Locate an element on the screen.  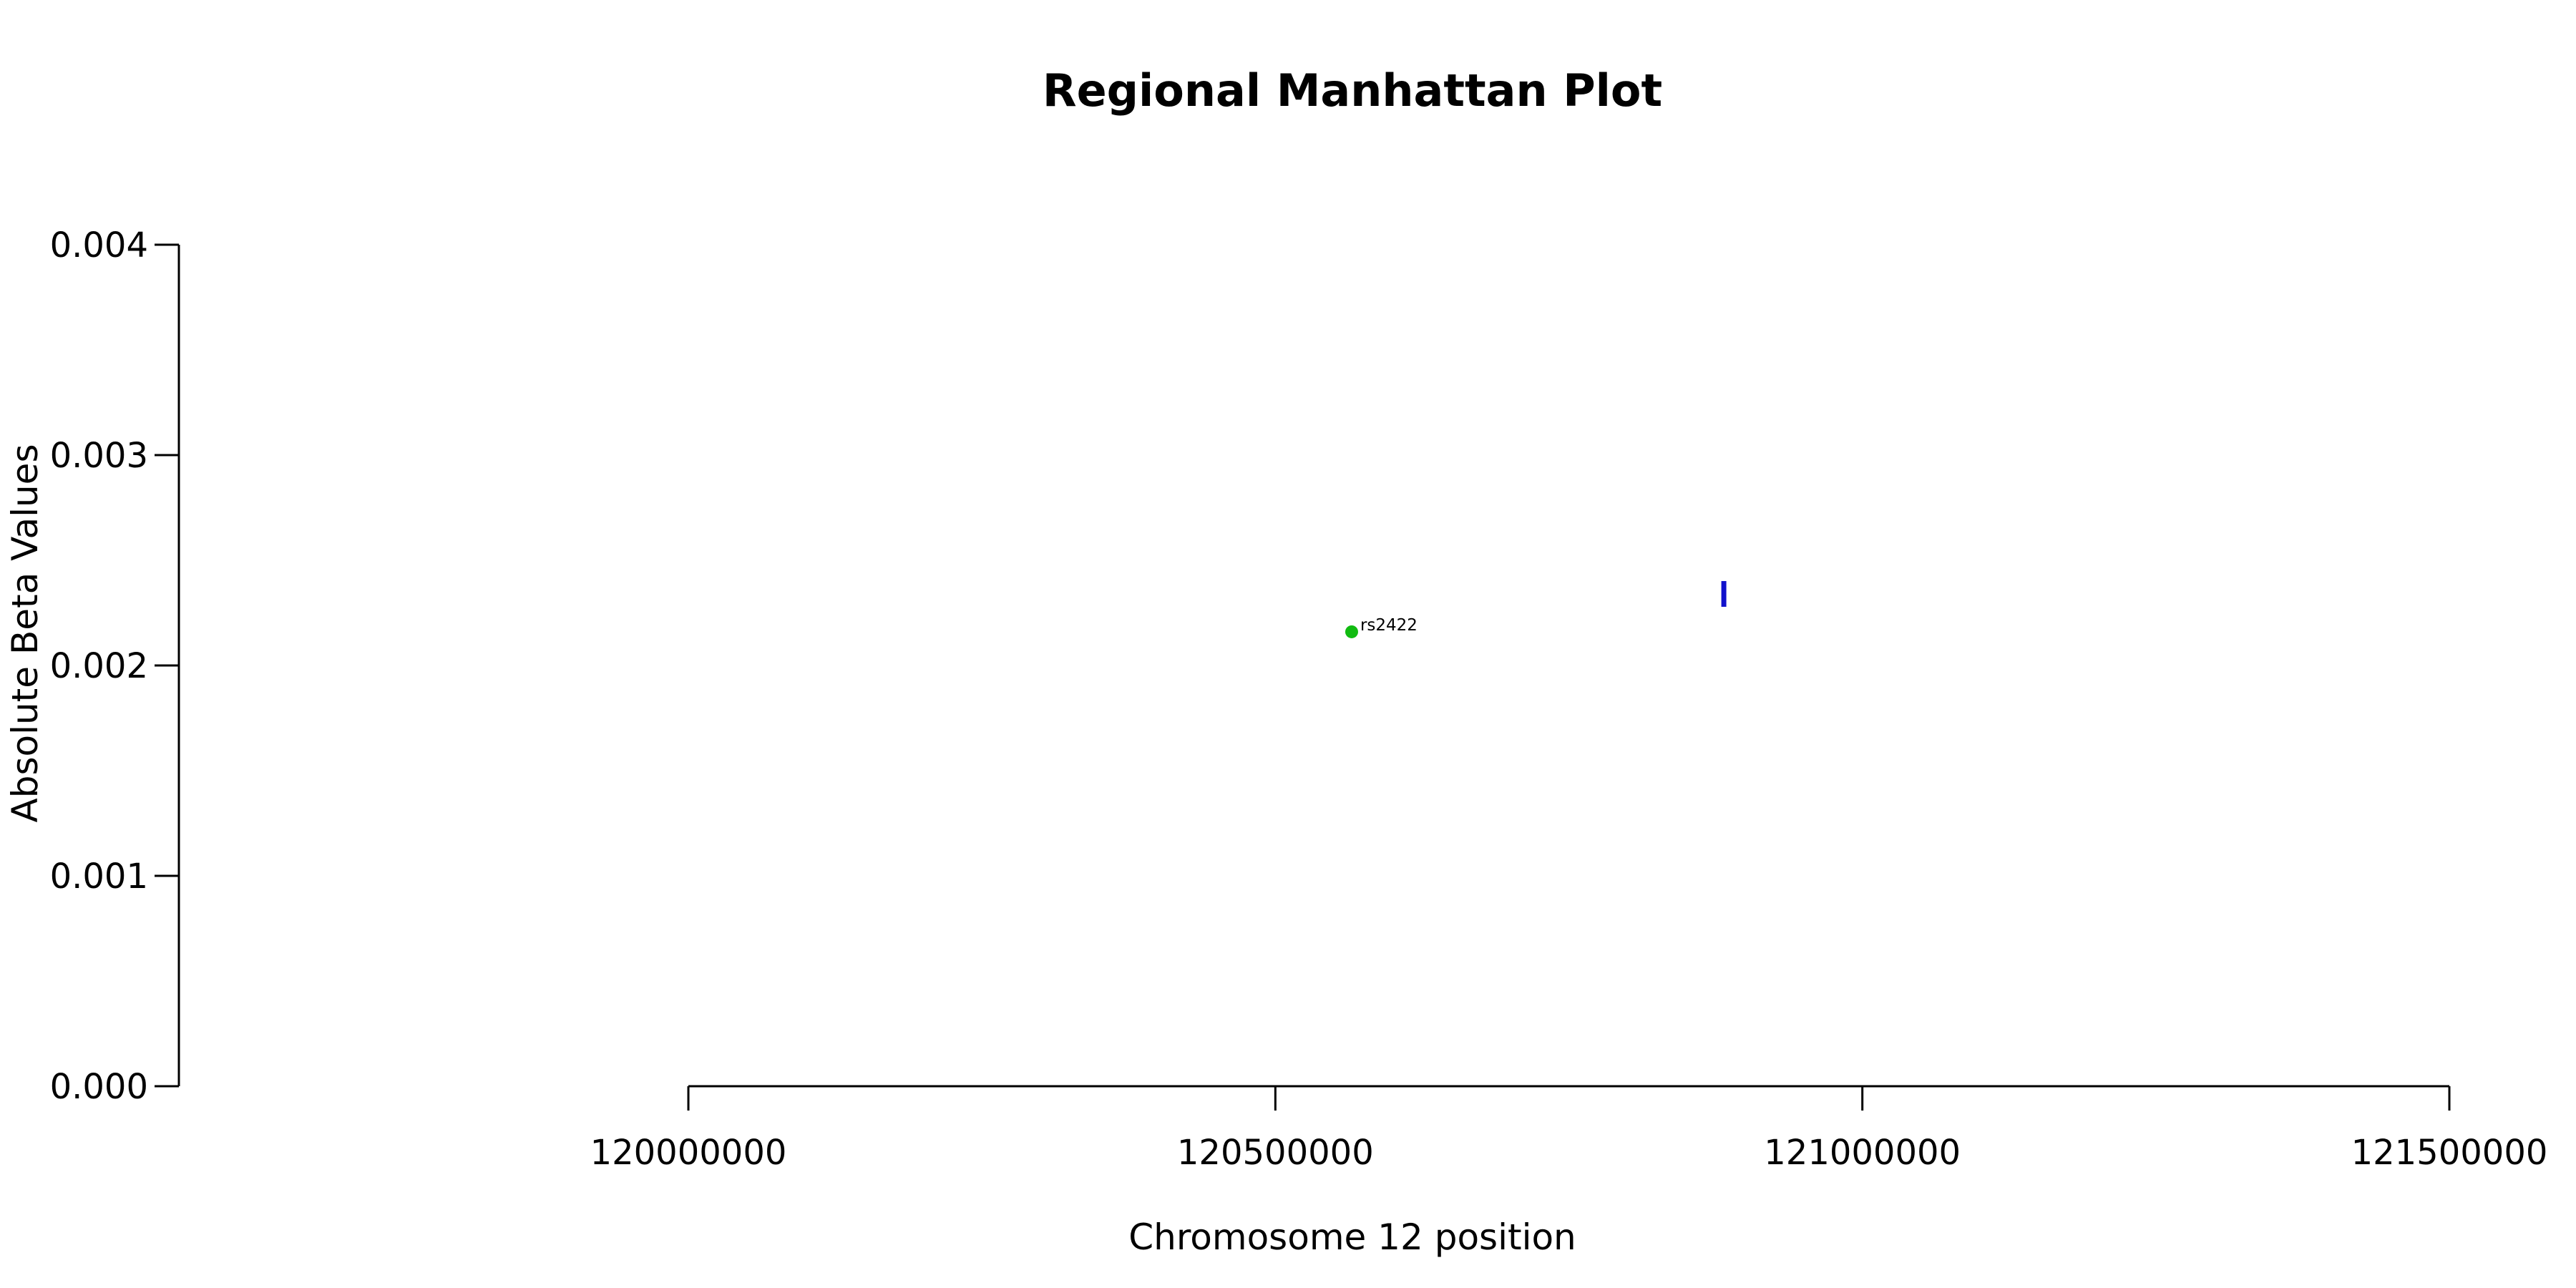
y-tick-label: 0.004 is located at coordinates (99, 245).